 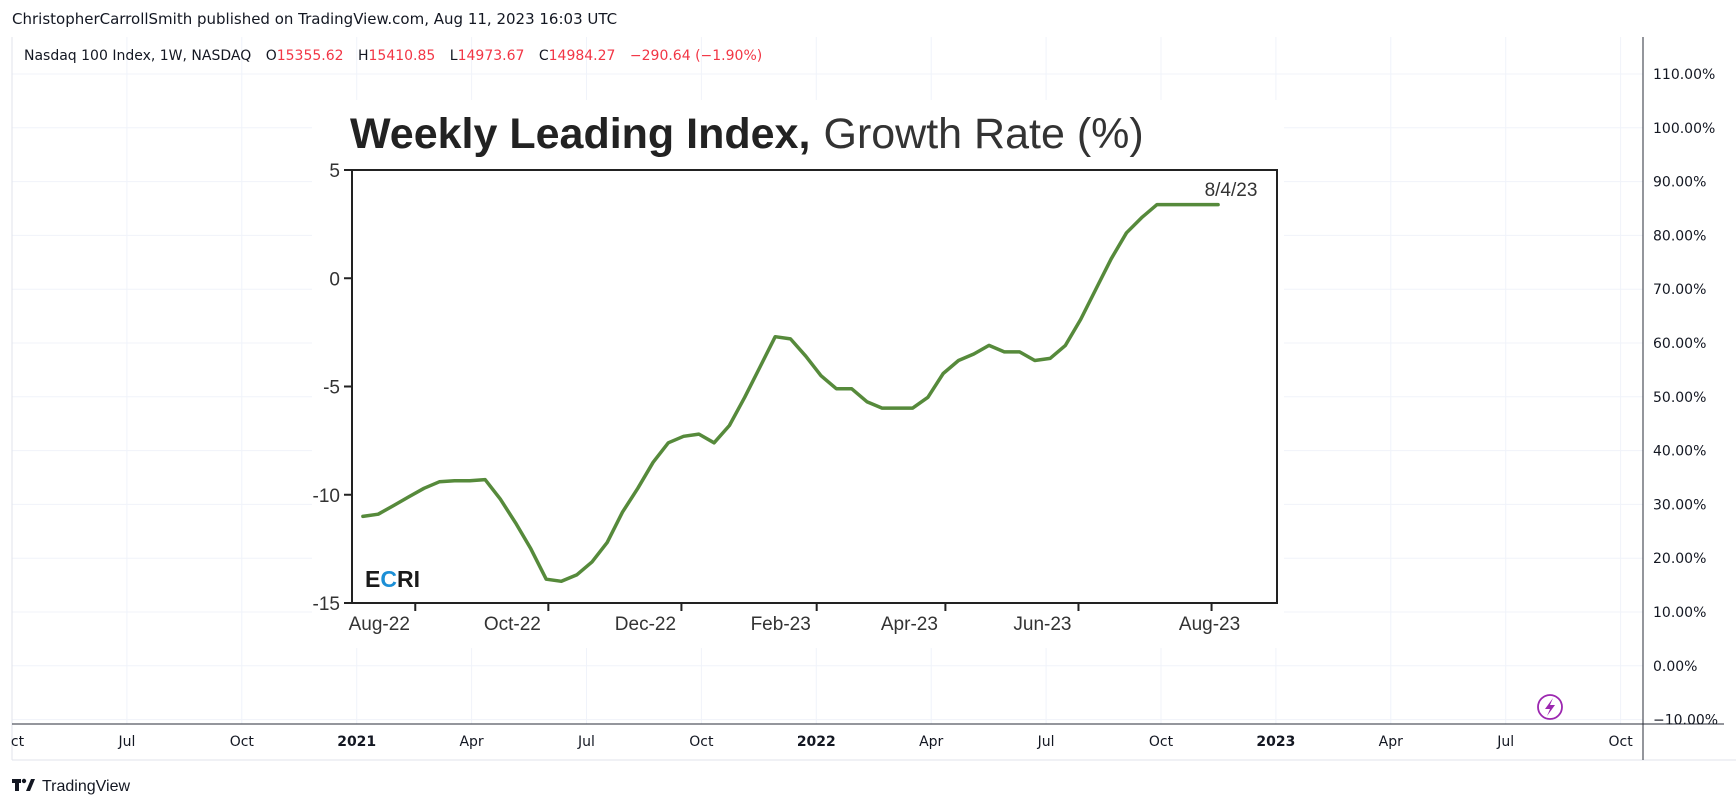 What do you see at coordinates (137, 56) in the screenshot?
I see `symbol-description: Nasdaq 100 Index, 1W, NASDAQ` at bounding box center [137, 56].